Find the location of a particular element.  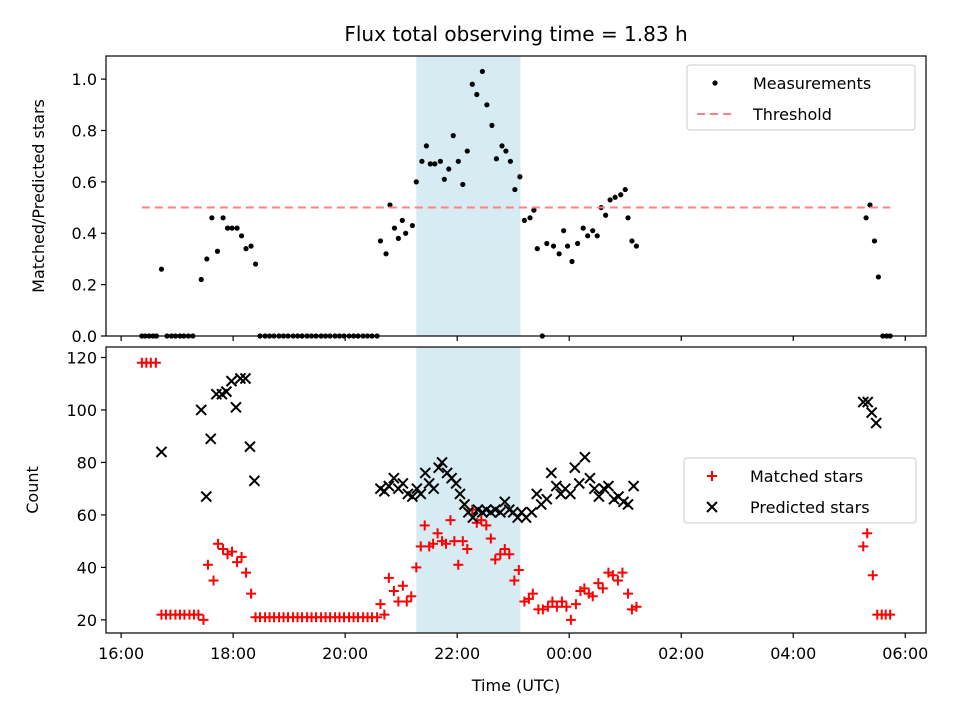

x-tick-label: 18:00 is located at coordinates (233, 653).